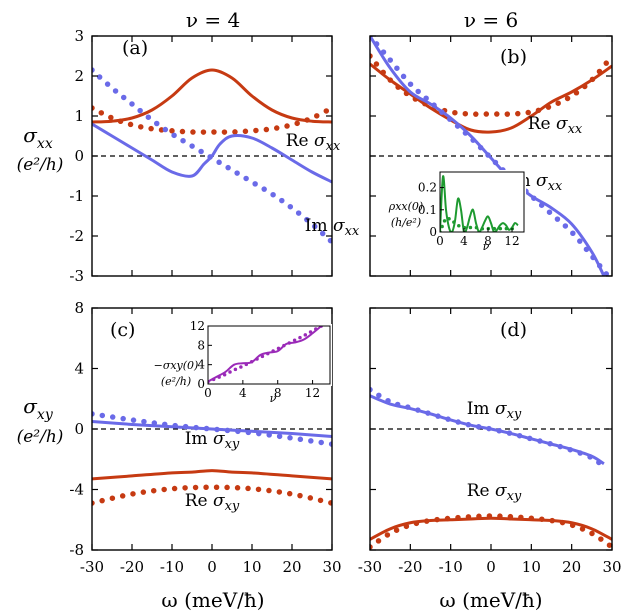 The width and height of the screenshot is (625, 616). Describe the element at coordinates (79, 116) in the screenshot. I see `y-tick-label: 1` at that location.